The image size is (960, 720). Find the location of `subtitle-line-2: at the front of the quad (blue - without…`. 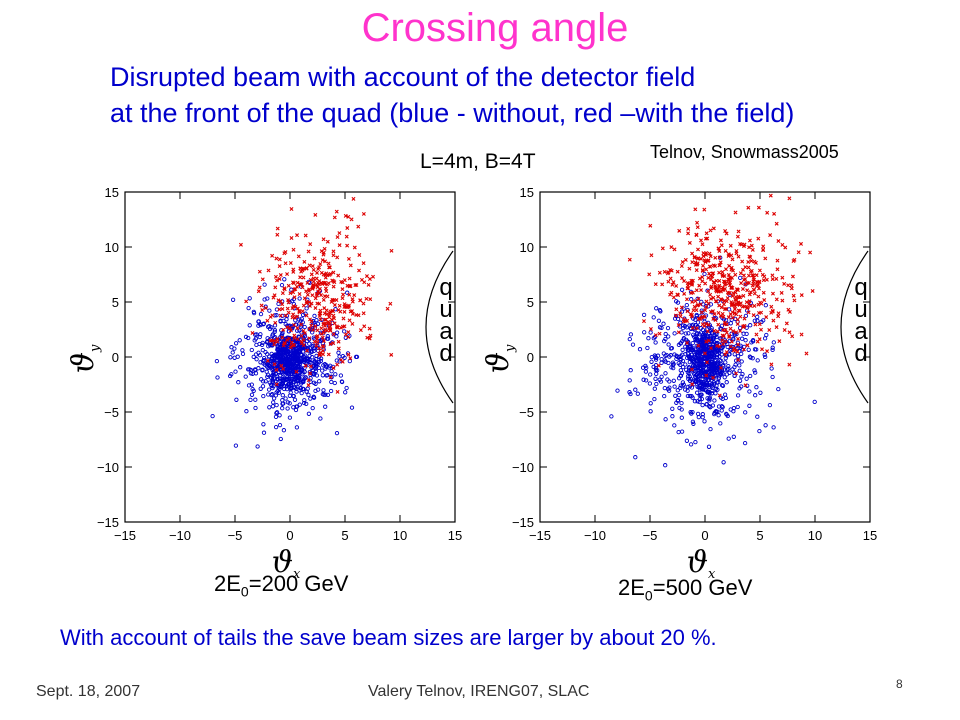

subtitle-line-2: at the front of the quad (blue - without… is located at coordinates (452, 113).